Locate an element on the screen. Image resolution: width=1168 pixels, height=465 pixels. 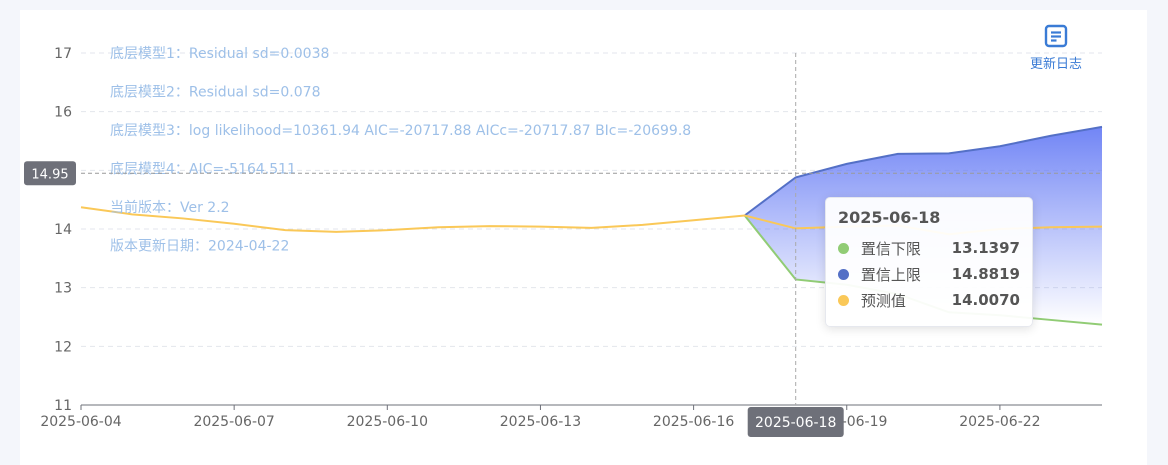
model-annotation: 版本更新日期：2024-04-22 is located at coordinates (199, 247).